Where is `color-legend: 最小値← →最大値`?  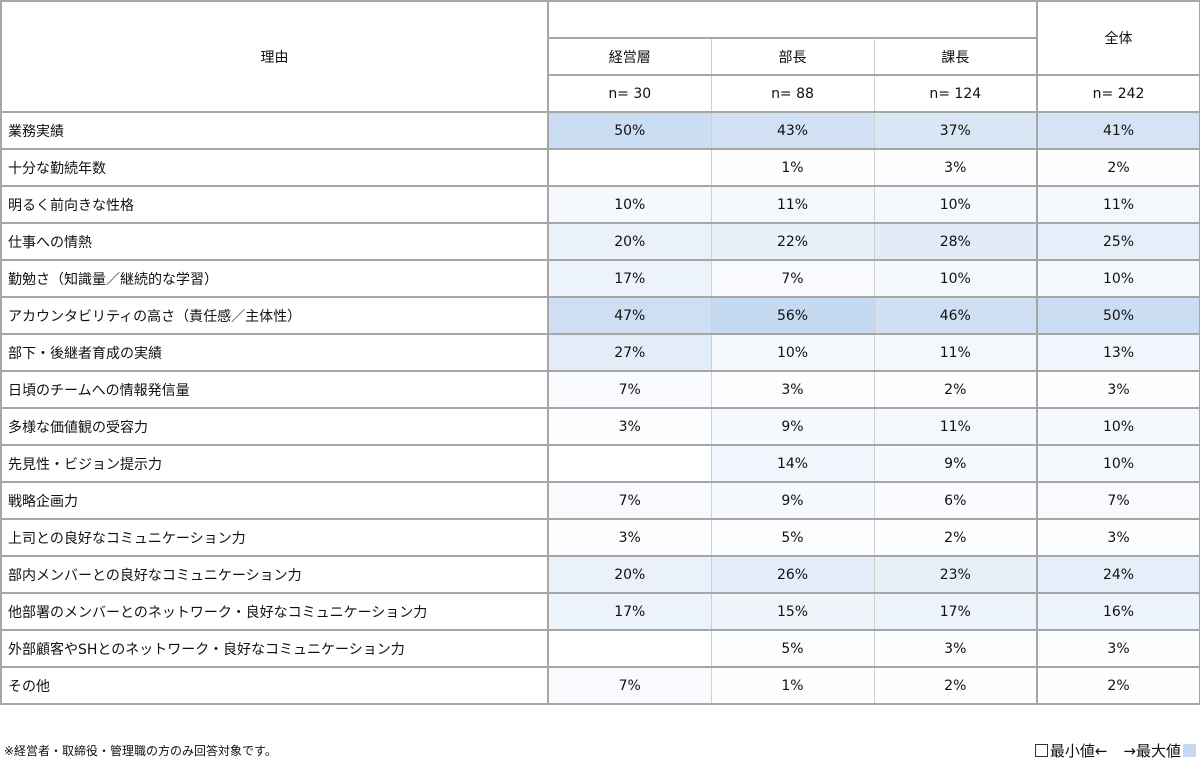 color-legend: 最小値← →最大値 is located at coordinates (1115, 750).